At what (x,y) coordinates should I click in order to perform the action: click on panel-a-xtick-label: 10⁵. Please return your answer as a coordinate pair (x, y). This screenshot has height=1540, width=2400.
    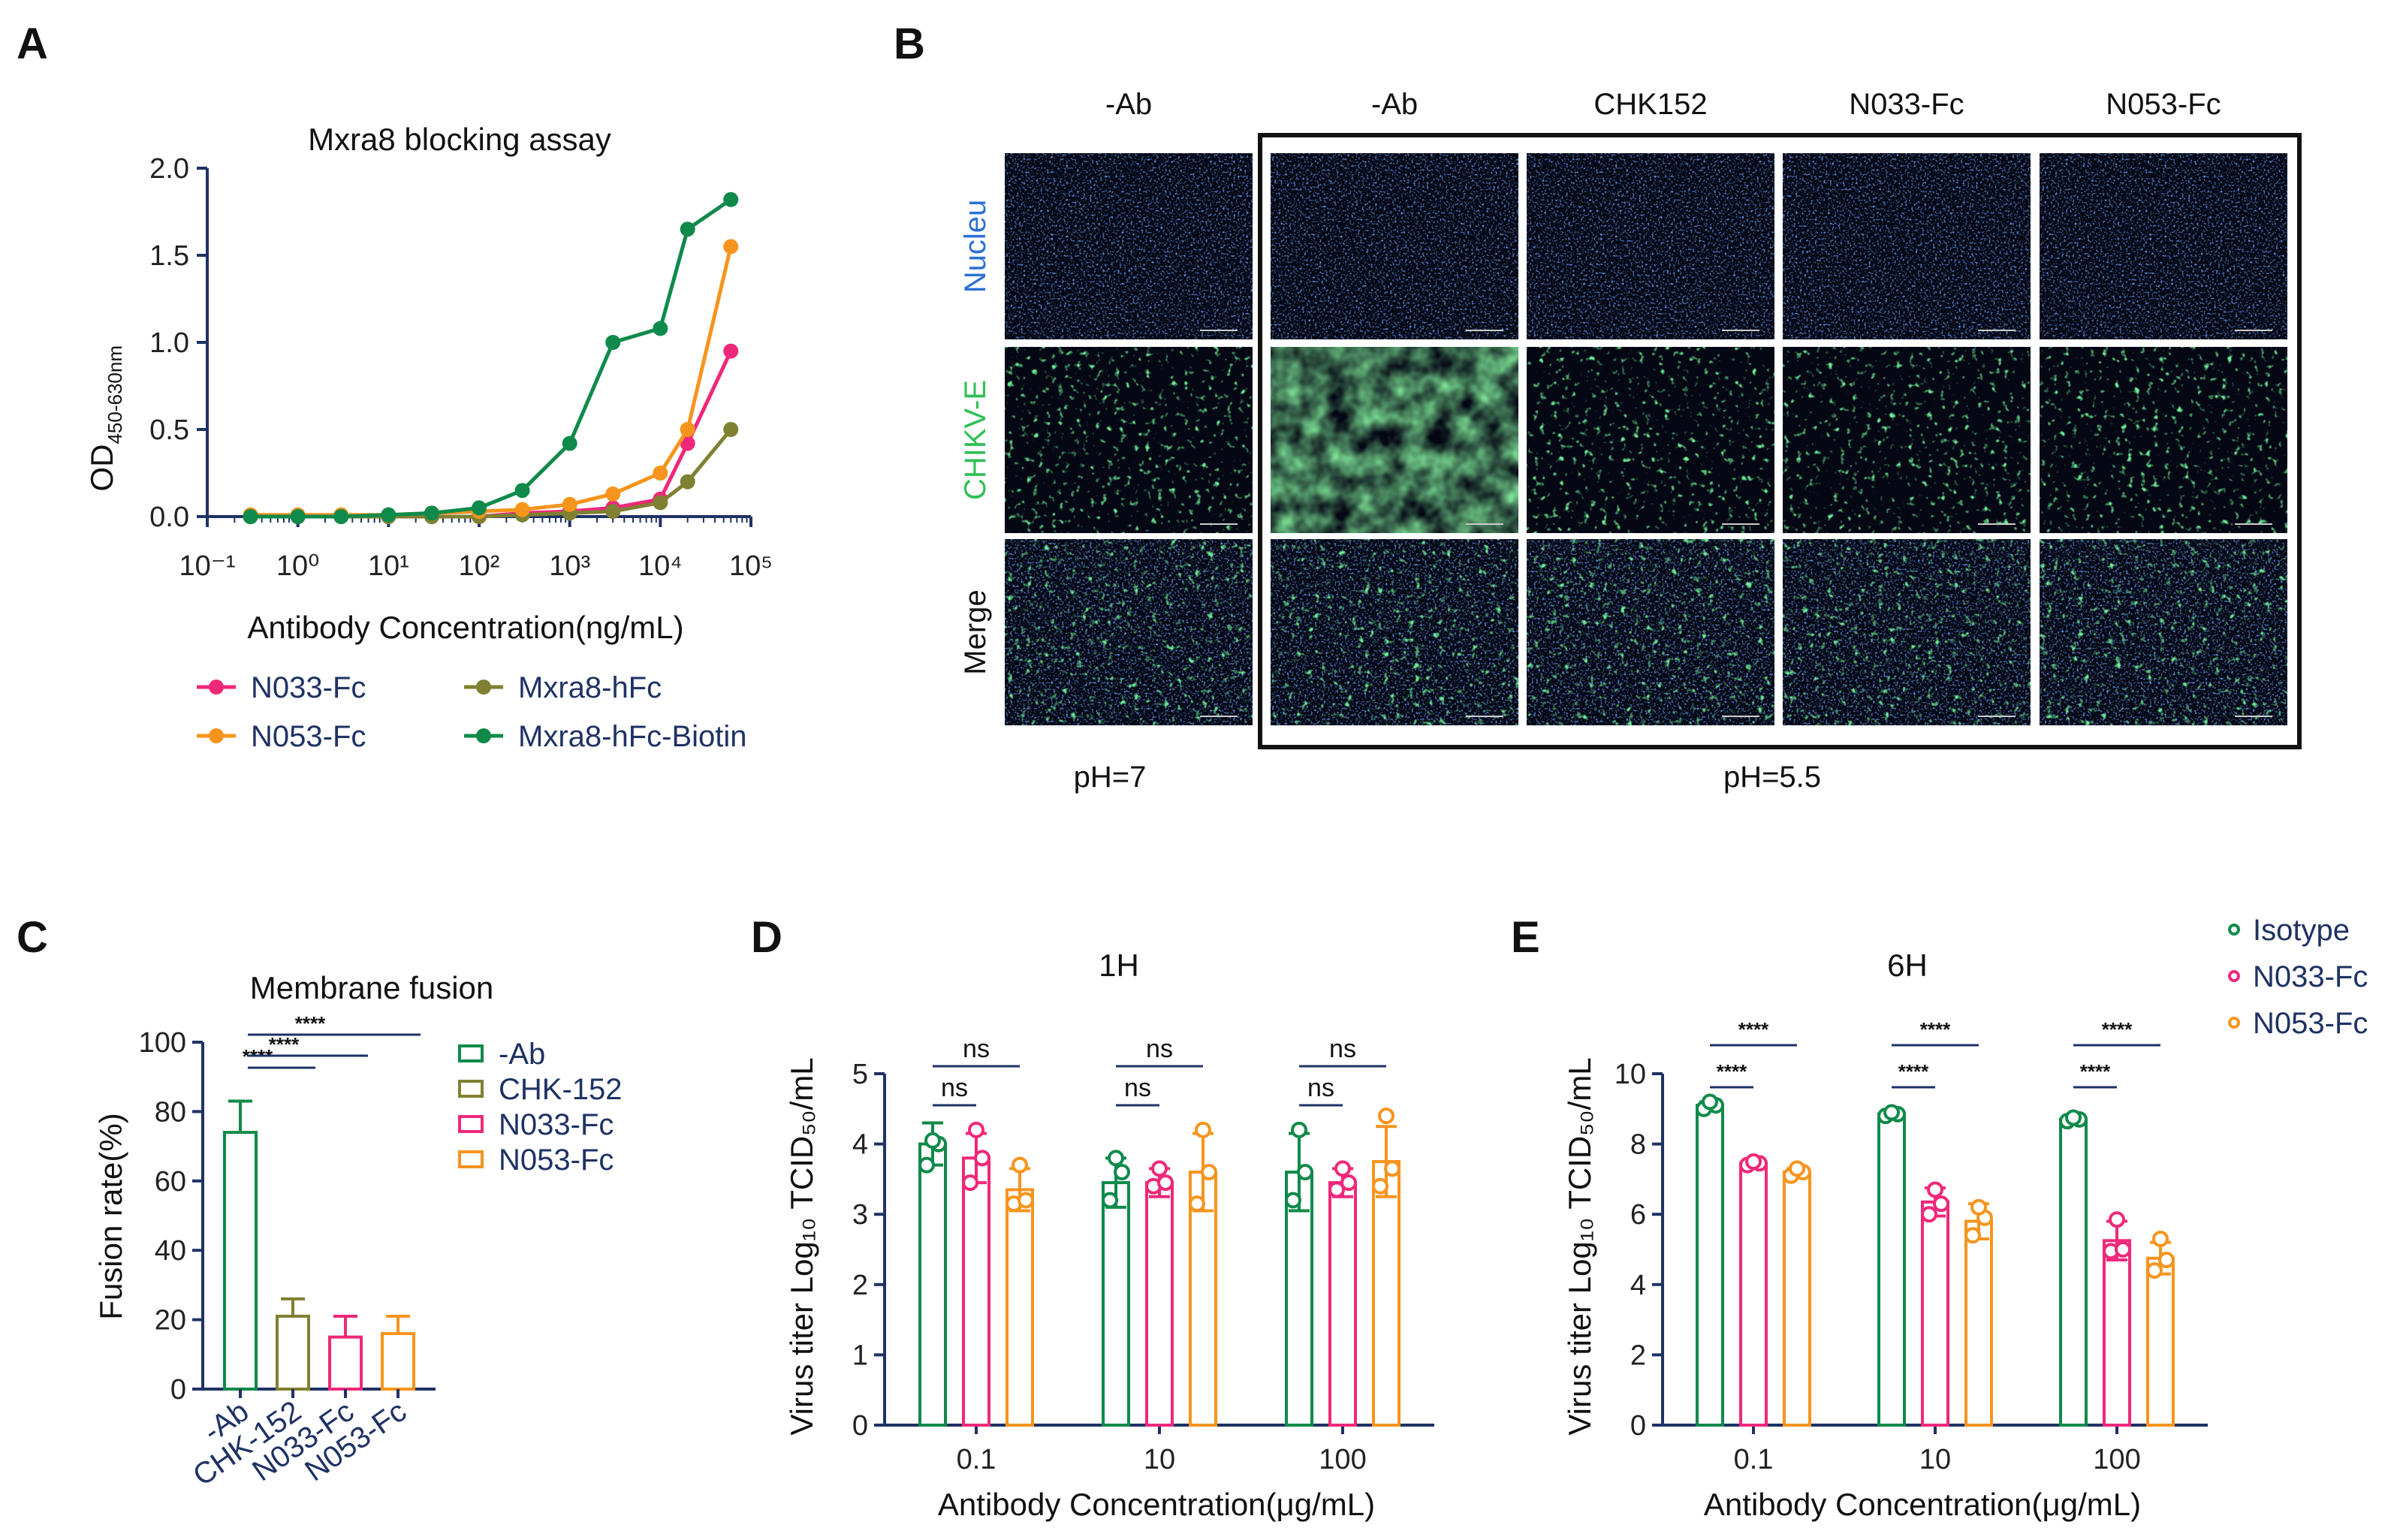
    Looking at the image, I should click on (751, 566).